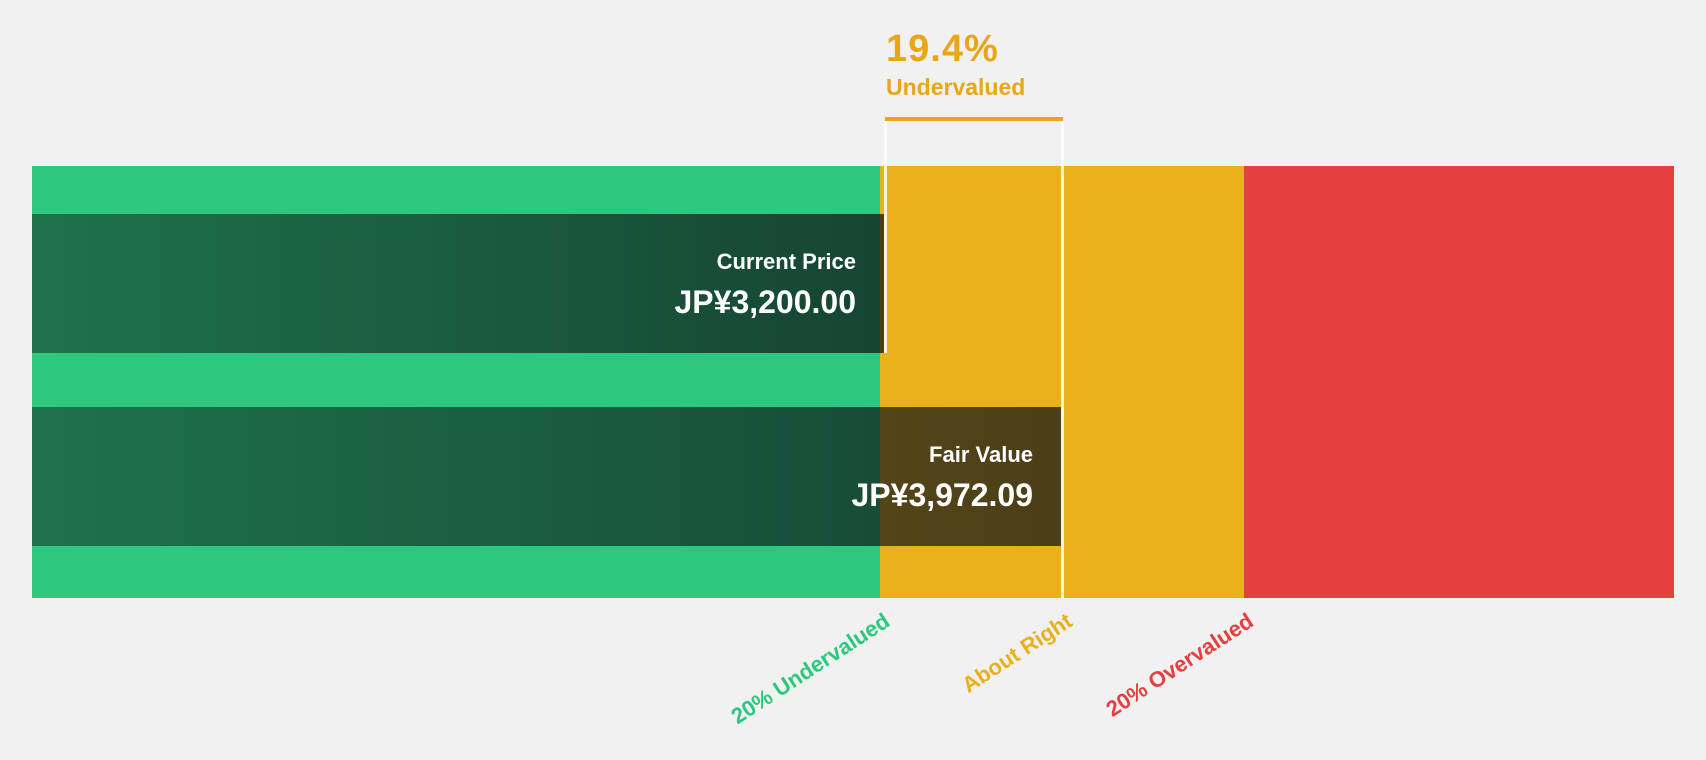 Image resolution: width=1706 pixels, height=760 pixels. Describe the element at coordinates (885, 237) in the screenshot. I see `current-price-marker-line` at that location.